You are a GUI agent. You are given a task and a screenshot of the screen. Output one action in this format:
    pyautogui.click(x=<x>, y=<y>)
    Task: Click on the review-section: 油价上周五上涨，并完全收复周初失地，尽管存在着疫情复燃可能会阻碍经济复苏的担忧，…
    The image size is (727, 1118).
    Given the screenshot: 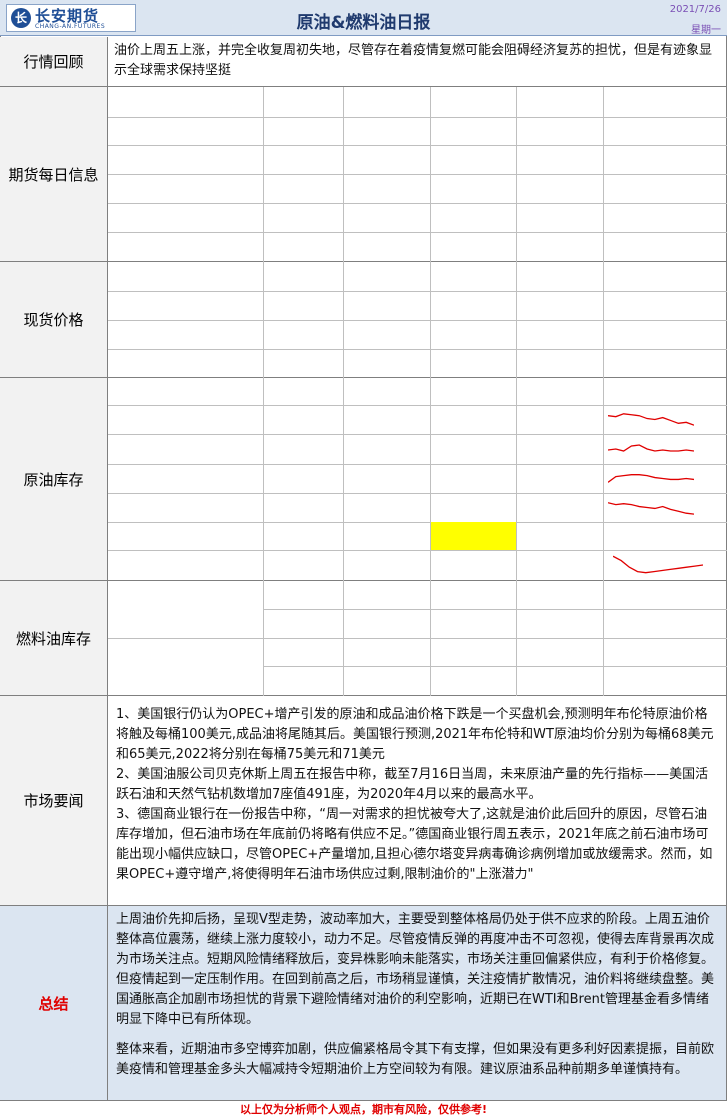 What is the action you would take?
    pyautogui.click(x=417, y=62)
    